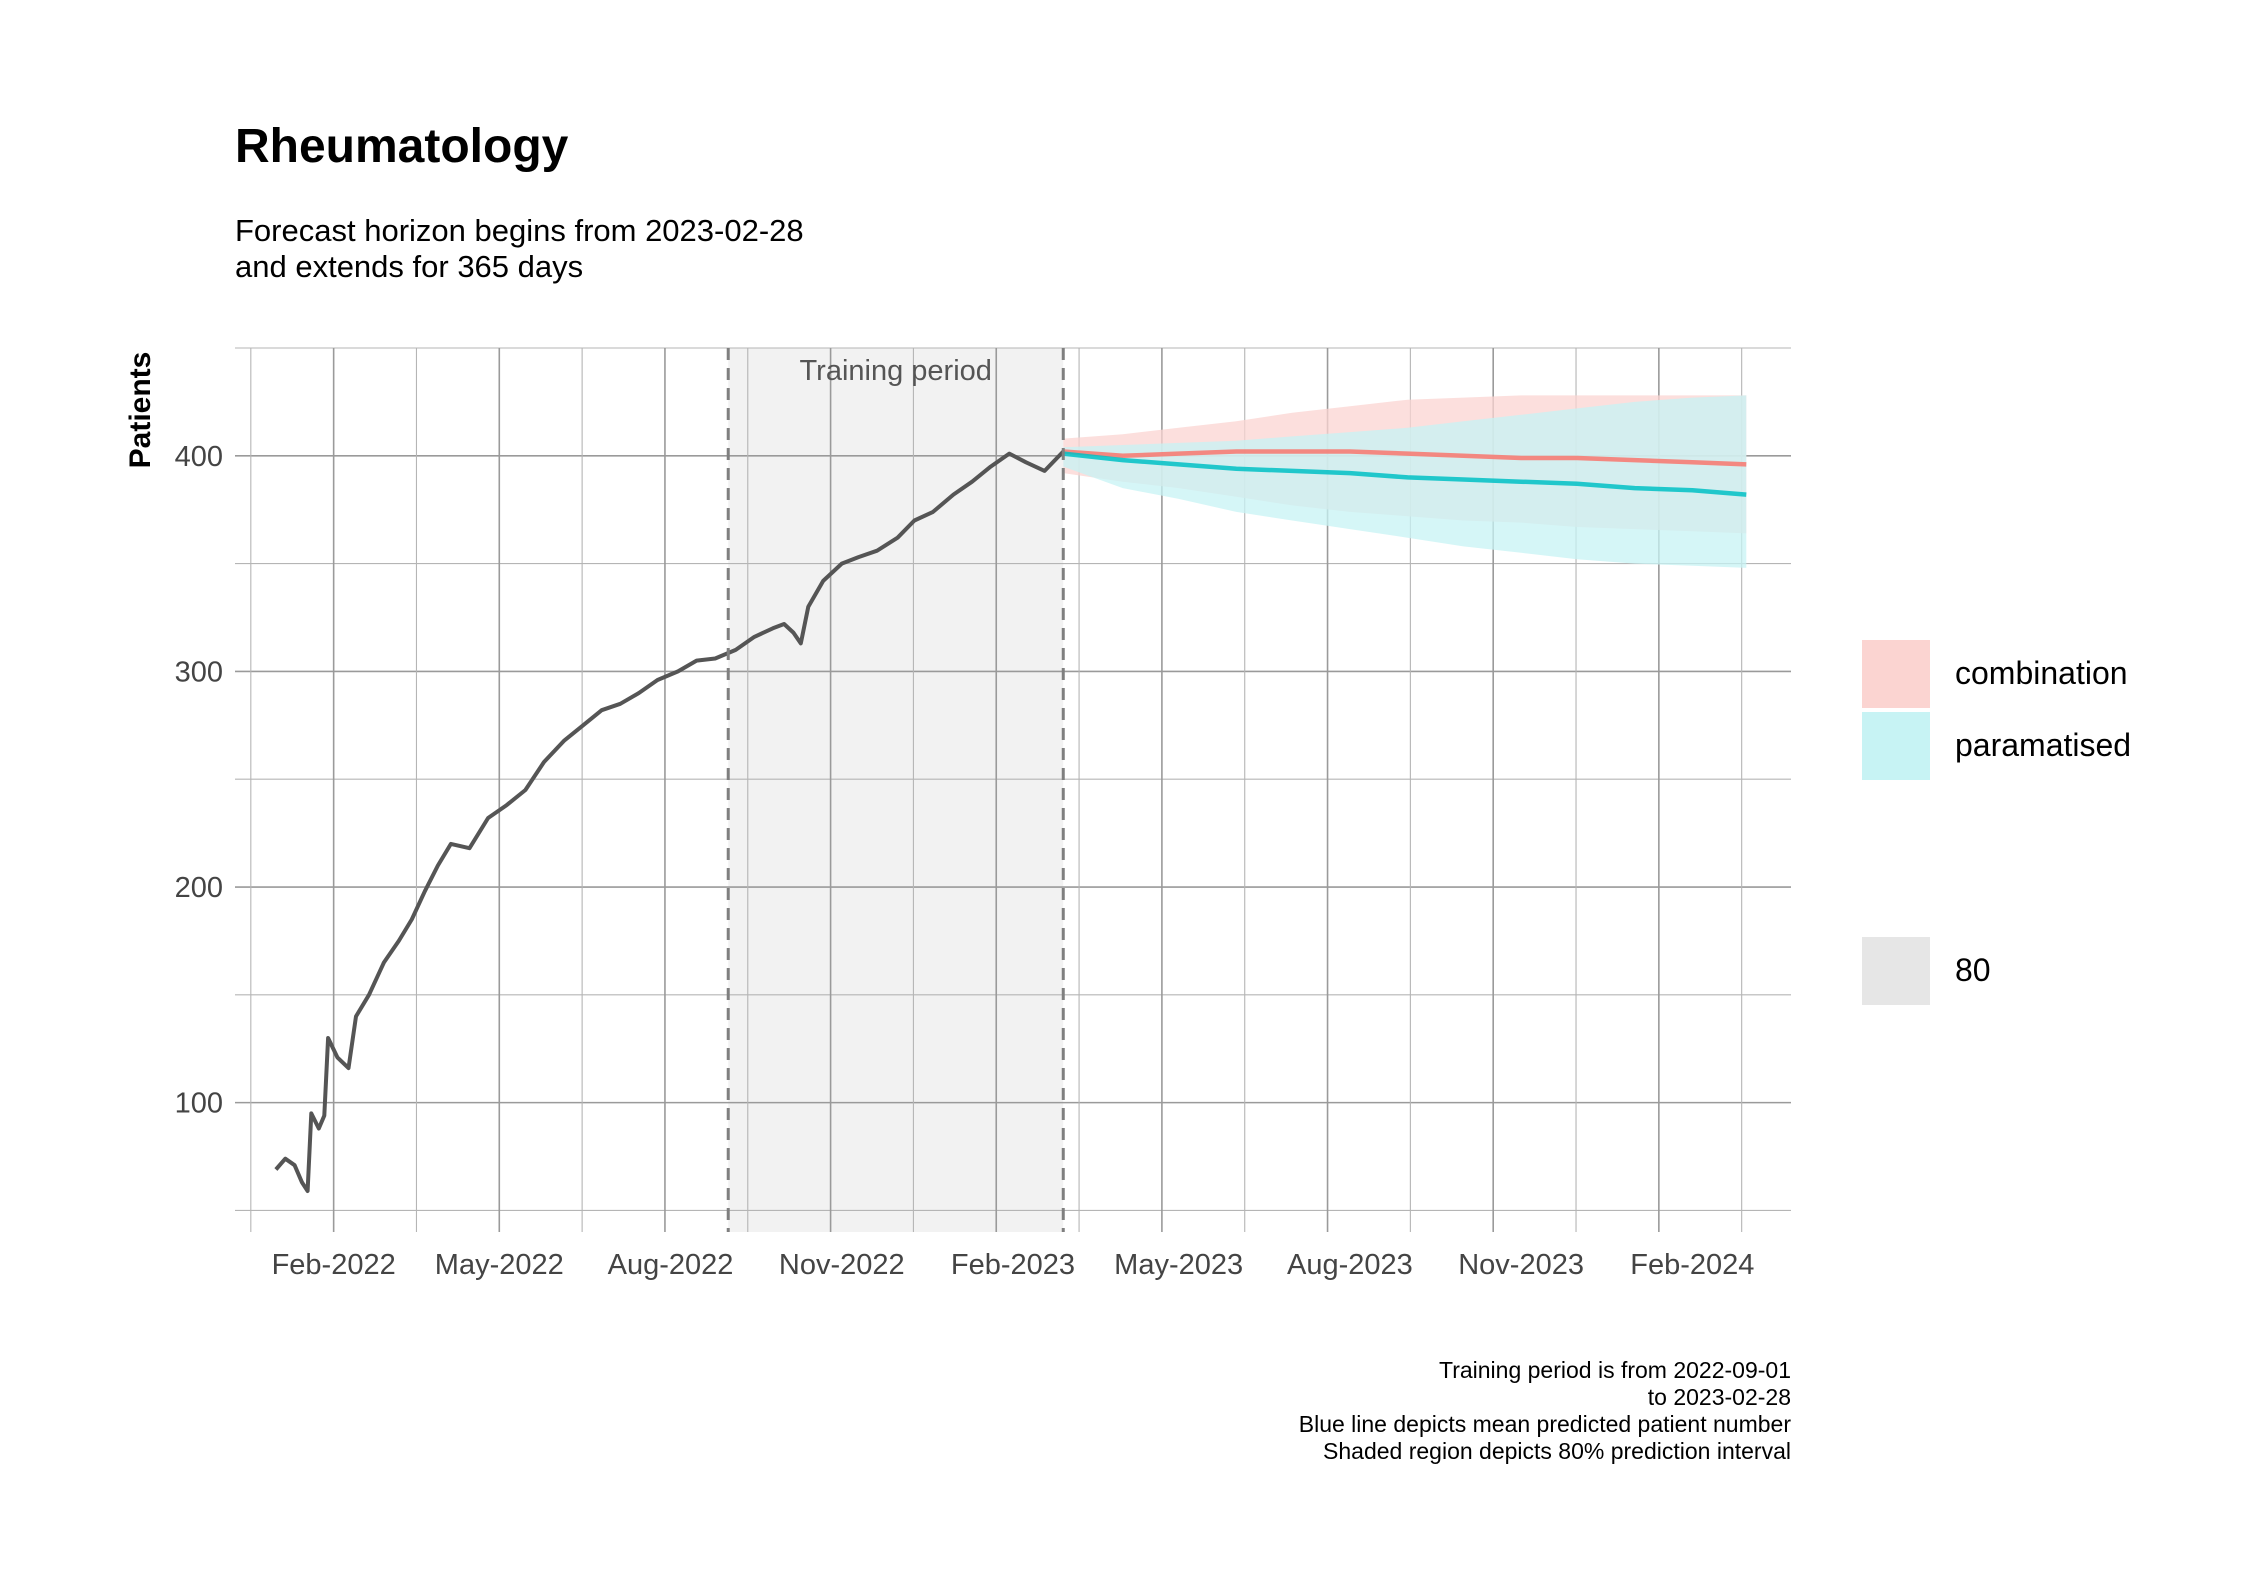  Describe the element at coordinates (842, 1265) in the screenshot. I see `x-tick-label: Nov-2022` at that location.